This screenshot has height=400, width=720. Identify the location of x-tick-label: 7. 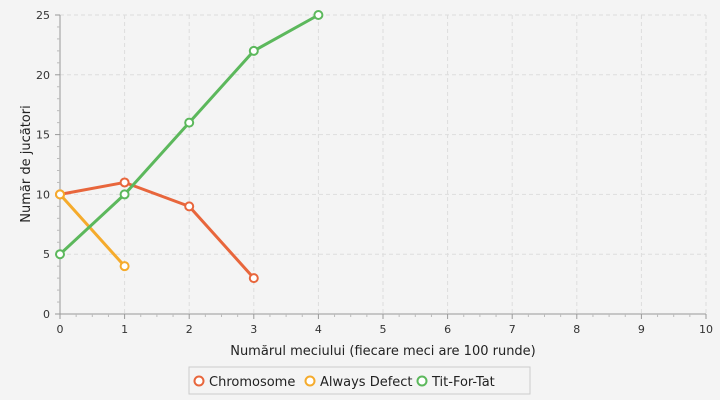
(512, 329).